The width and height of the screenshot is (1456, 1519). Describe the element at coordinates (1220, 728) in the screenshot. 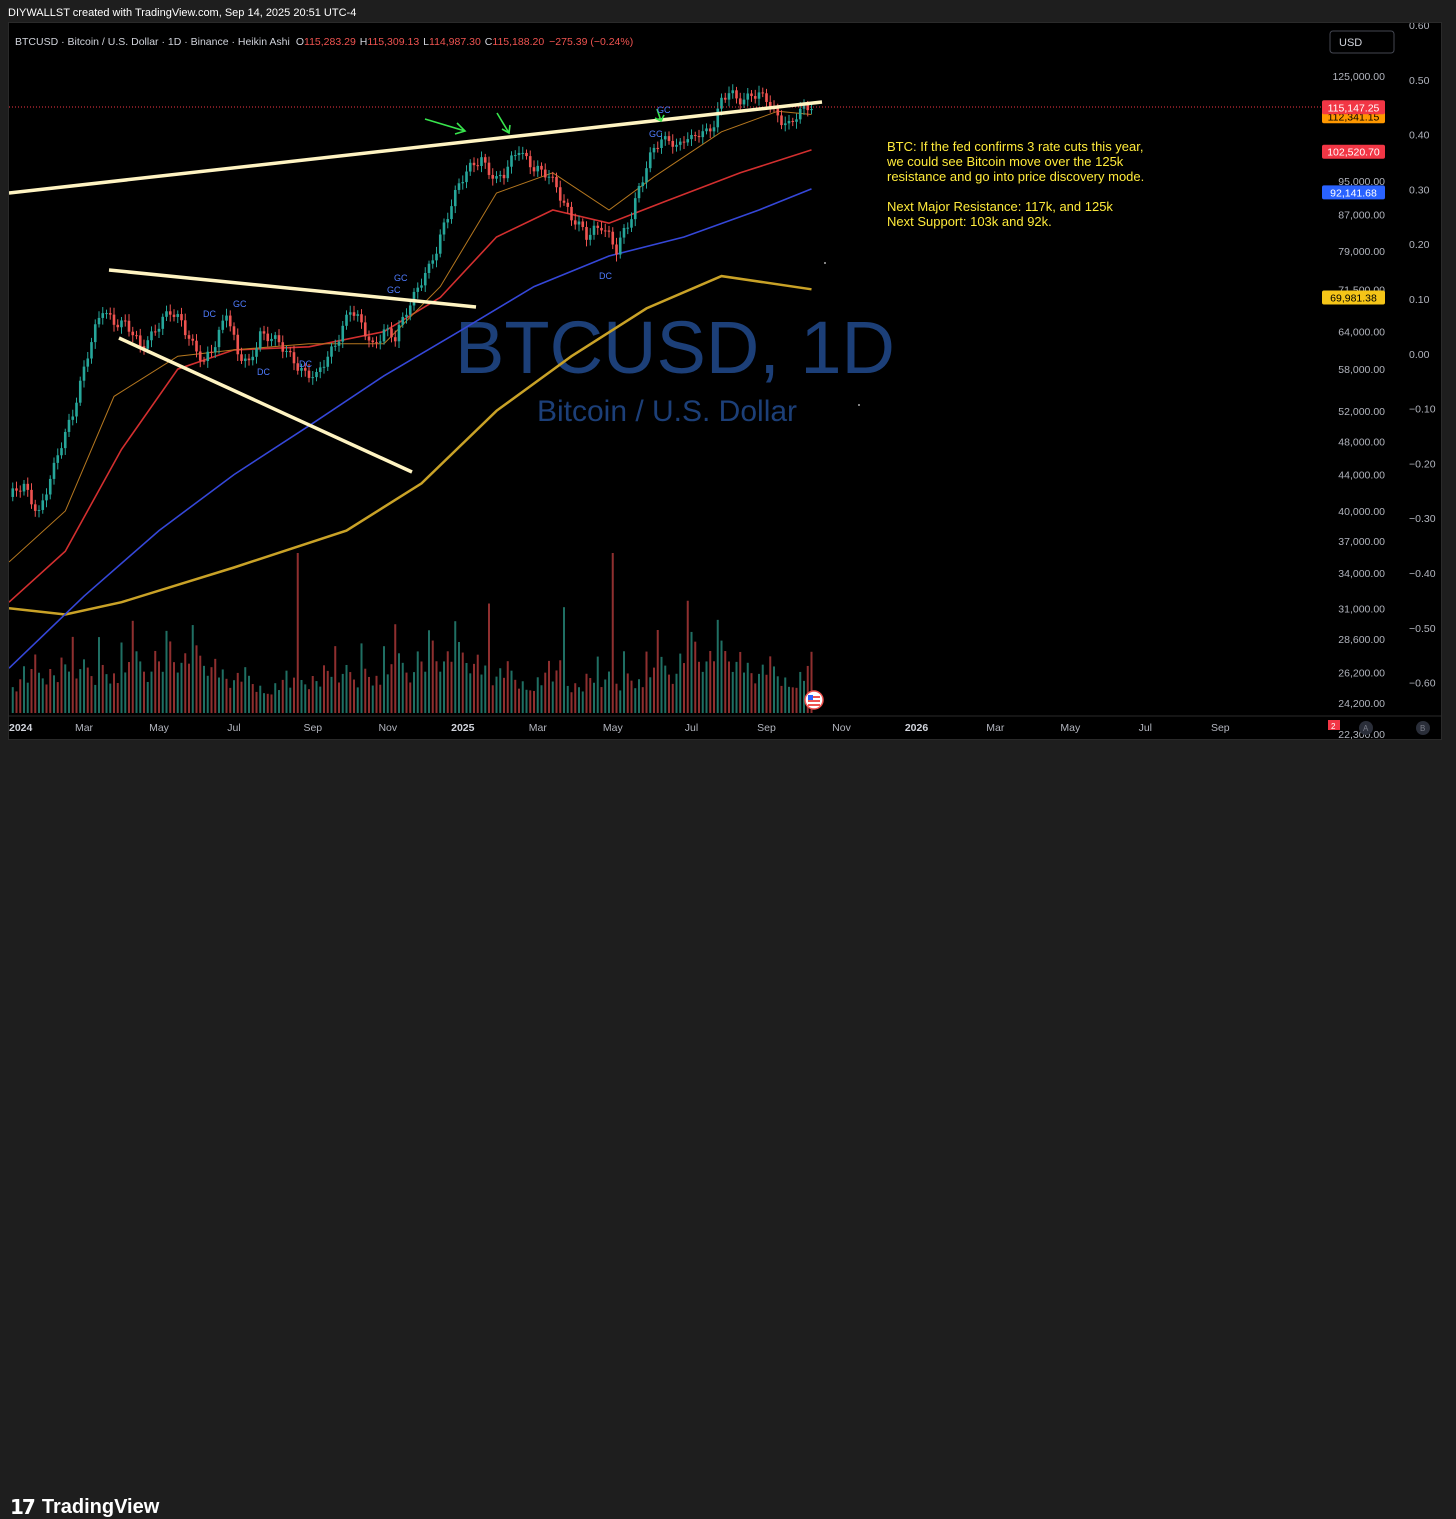

I see `time-tick-label: Sep` at that location.